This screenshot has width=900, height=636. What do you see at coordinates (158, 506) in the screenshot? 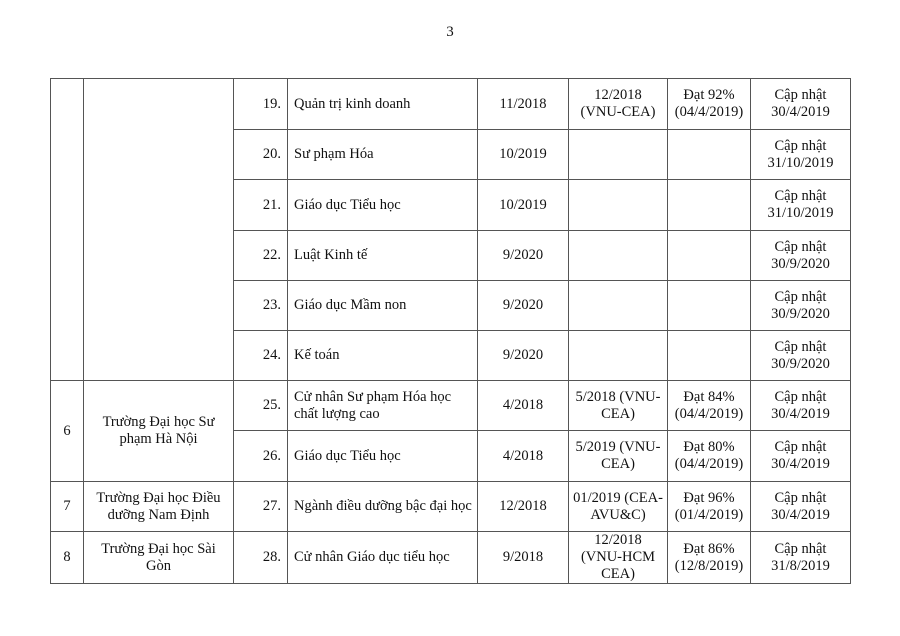
I see `school-cell: Trường Đại học Điều dưỡng Nam Định` at bounding box center [158, 506].